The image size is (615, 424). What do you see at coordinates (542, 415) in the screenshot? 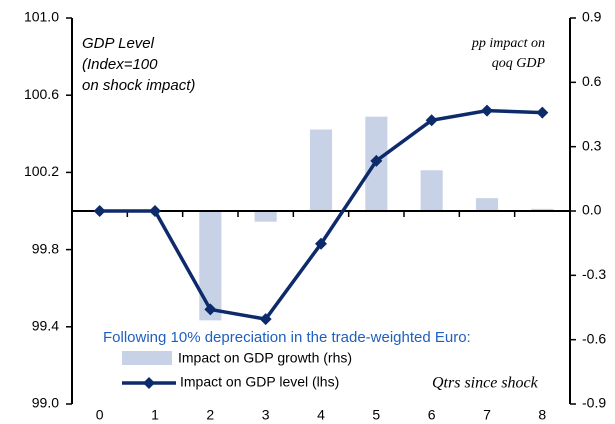
I see `x-tick-label: 8` at bounding box center [542, 415].